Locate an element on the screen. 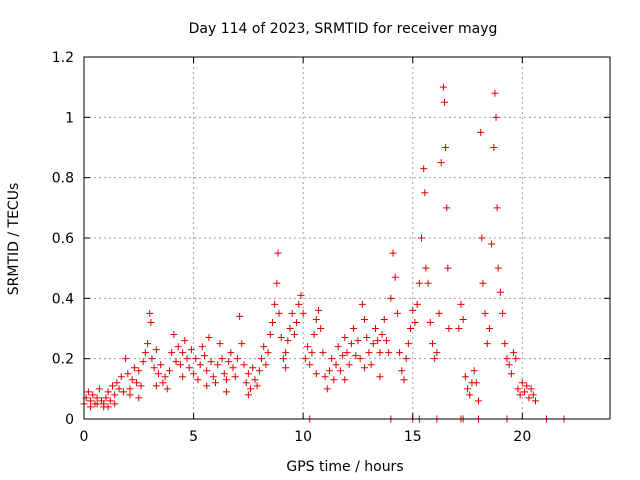 This screenshot has width=640, height=480. x-tick-label: 15 is located at coordinates (413, 437).